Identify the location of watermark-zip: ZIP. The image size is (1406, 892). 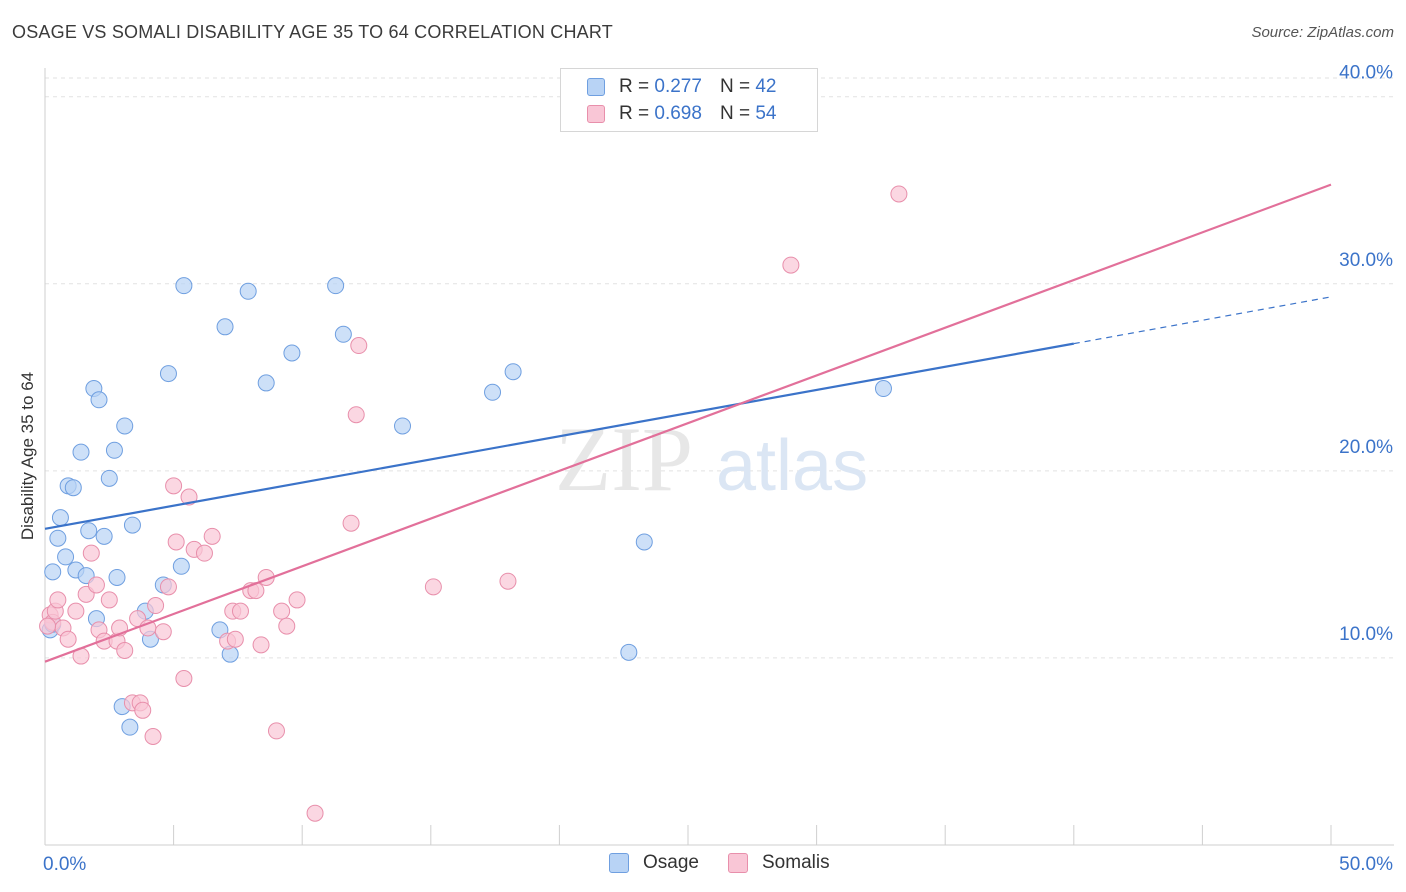
(624, 459).